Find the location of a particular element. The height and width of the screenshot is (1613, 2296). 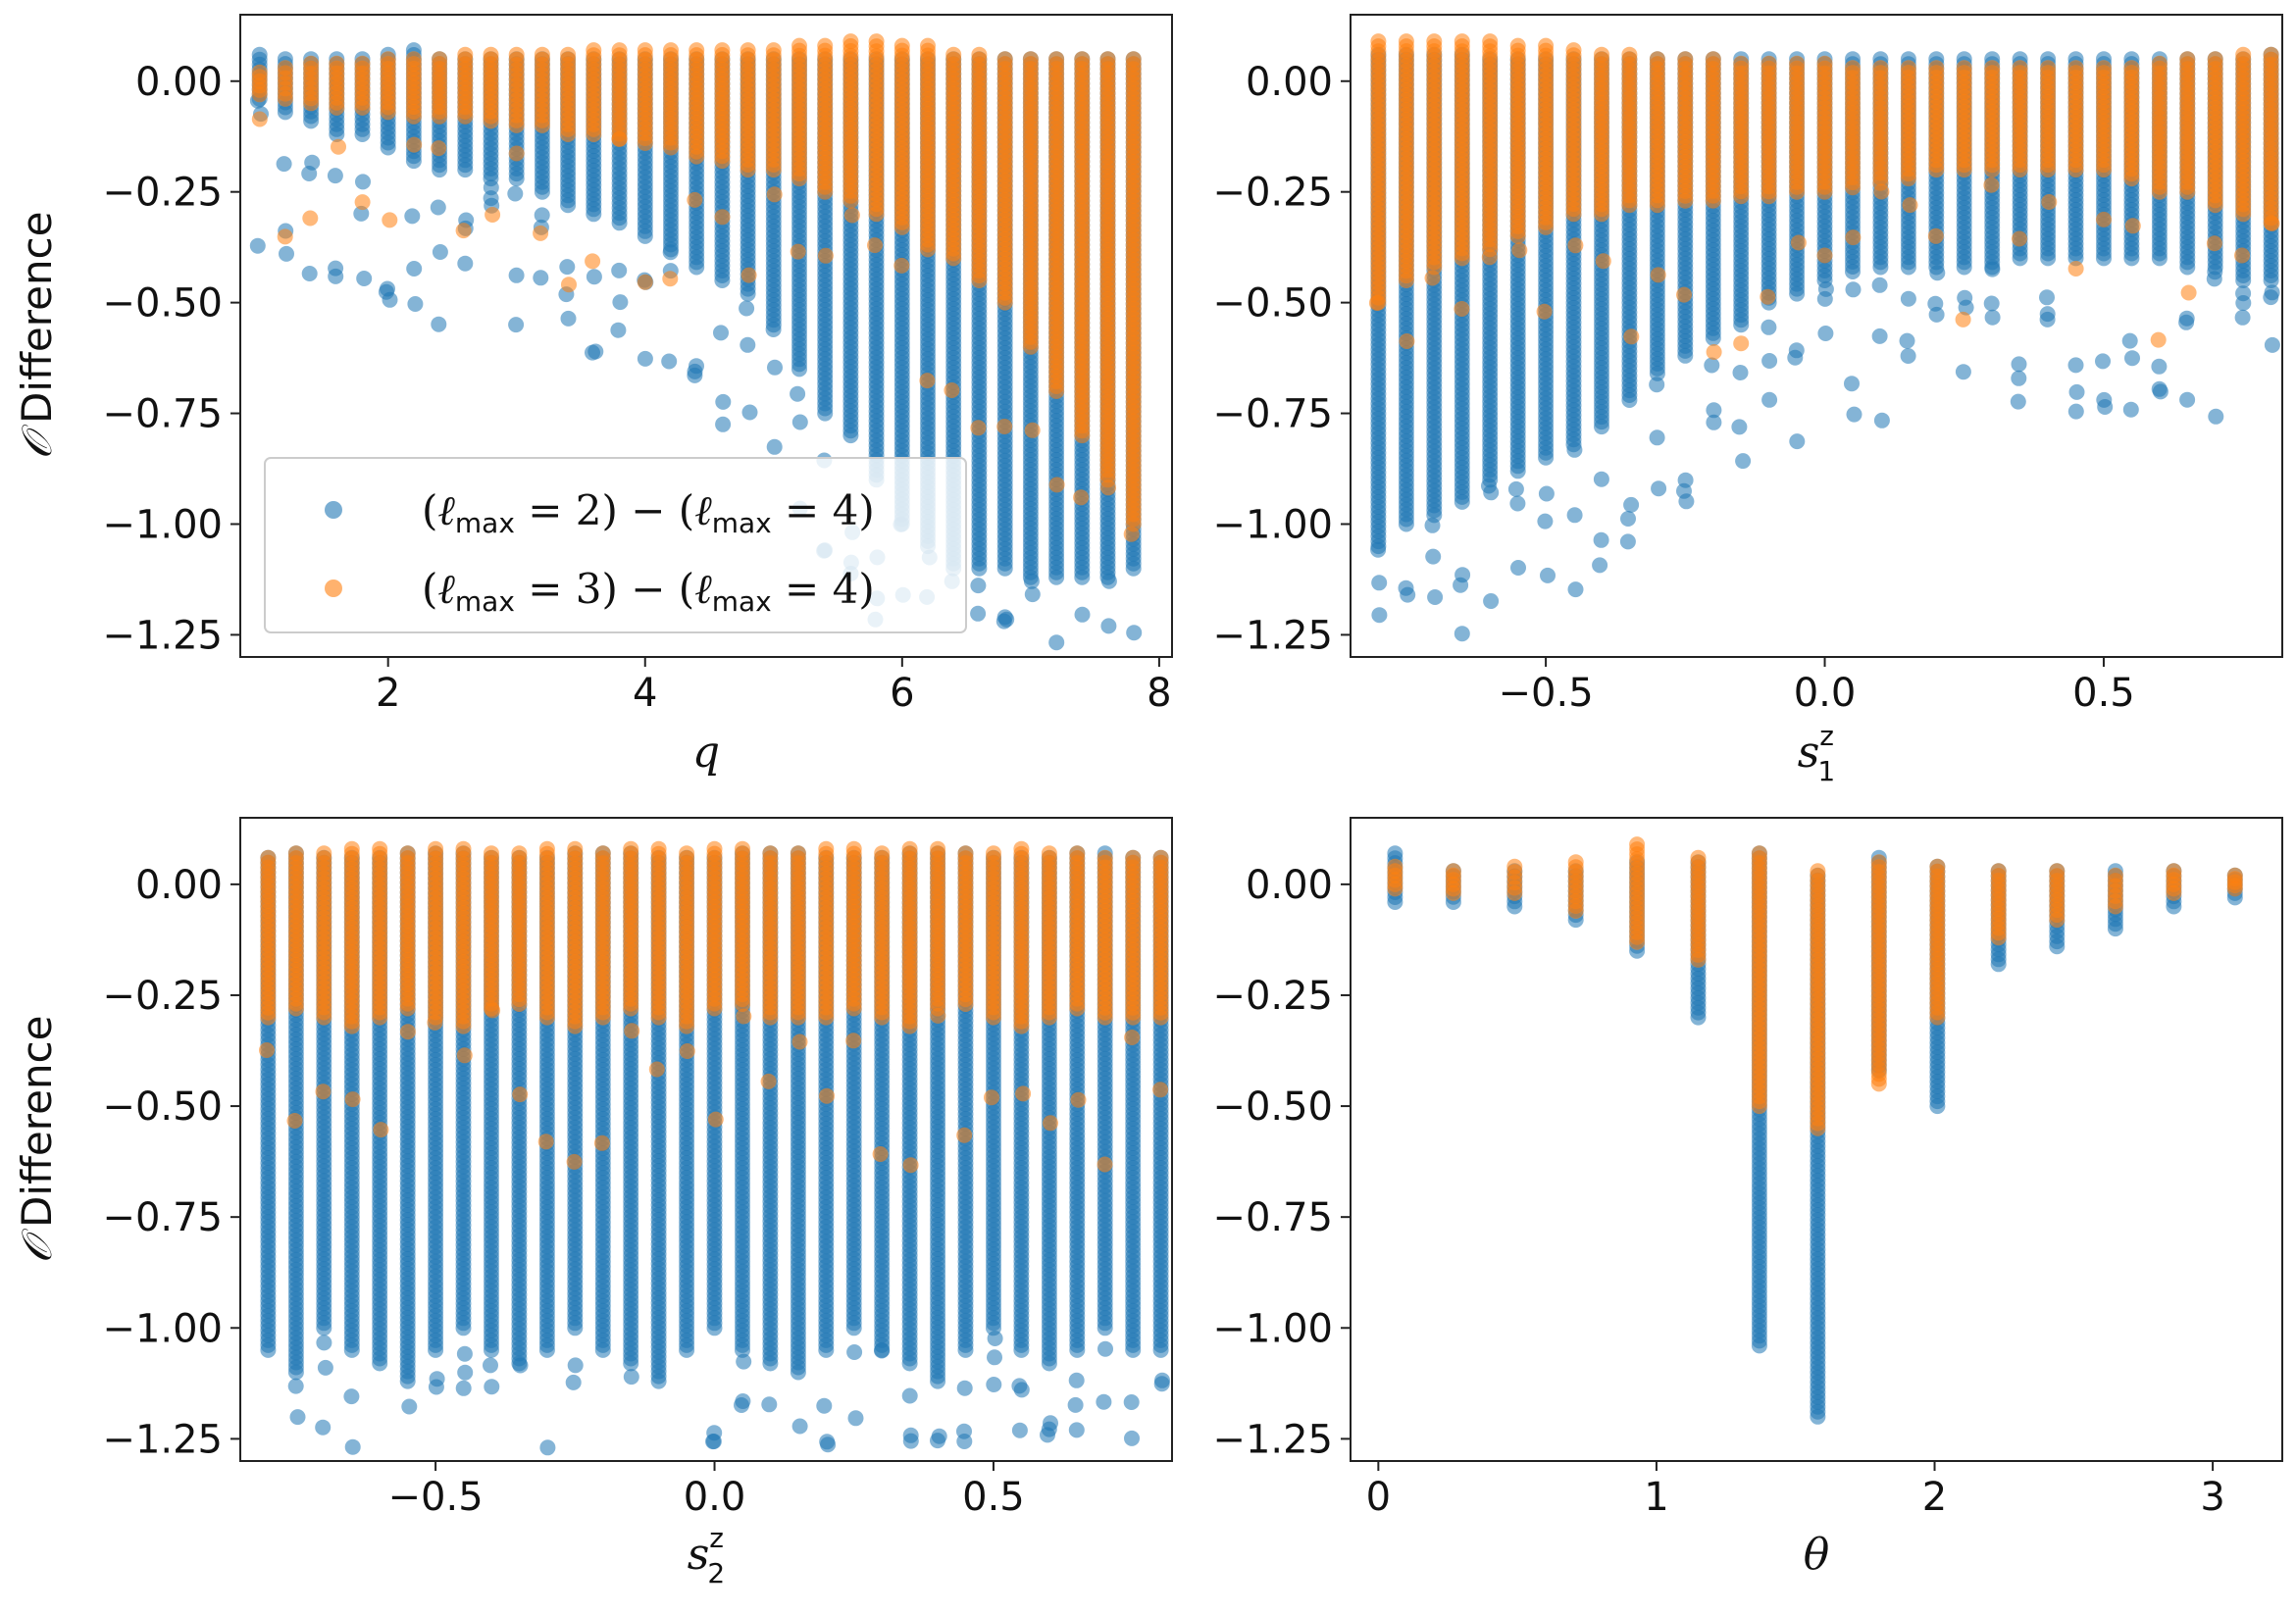

points-layer is located at coordinates (1824, 337).